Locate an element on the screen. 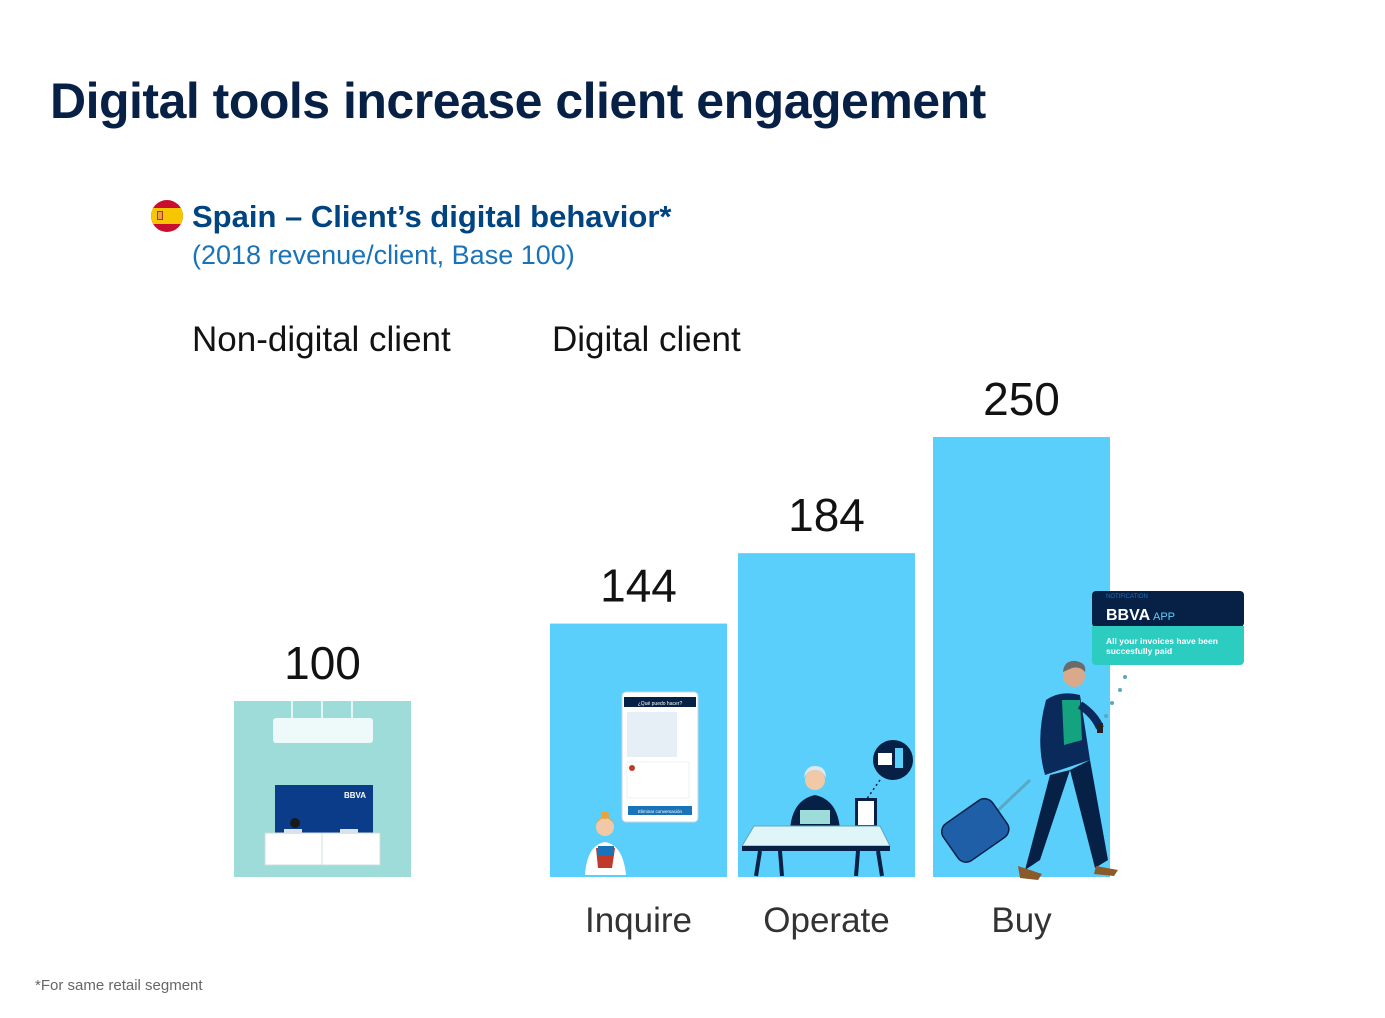 Image resolution: width=1385 pixels, height=1018 pixels. spain-flag-icon is located at coordinates (167, 216).